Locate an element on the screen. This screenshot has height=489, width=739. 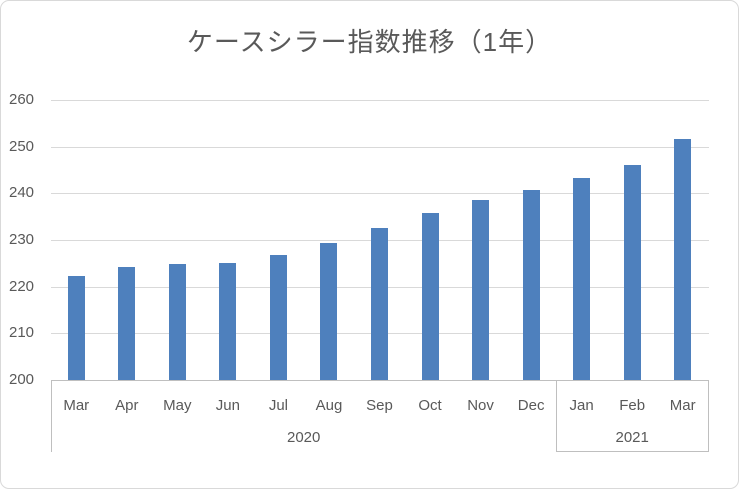
y-axis-tick-label: 240 is located at coordinates (22, 193).